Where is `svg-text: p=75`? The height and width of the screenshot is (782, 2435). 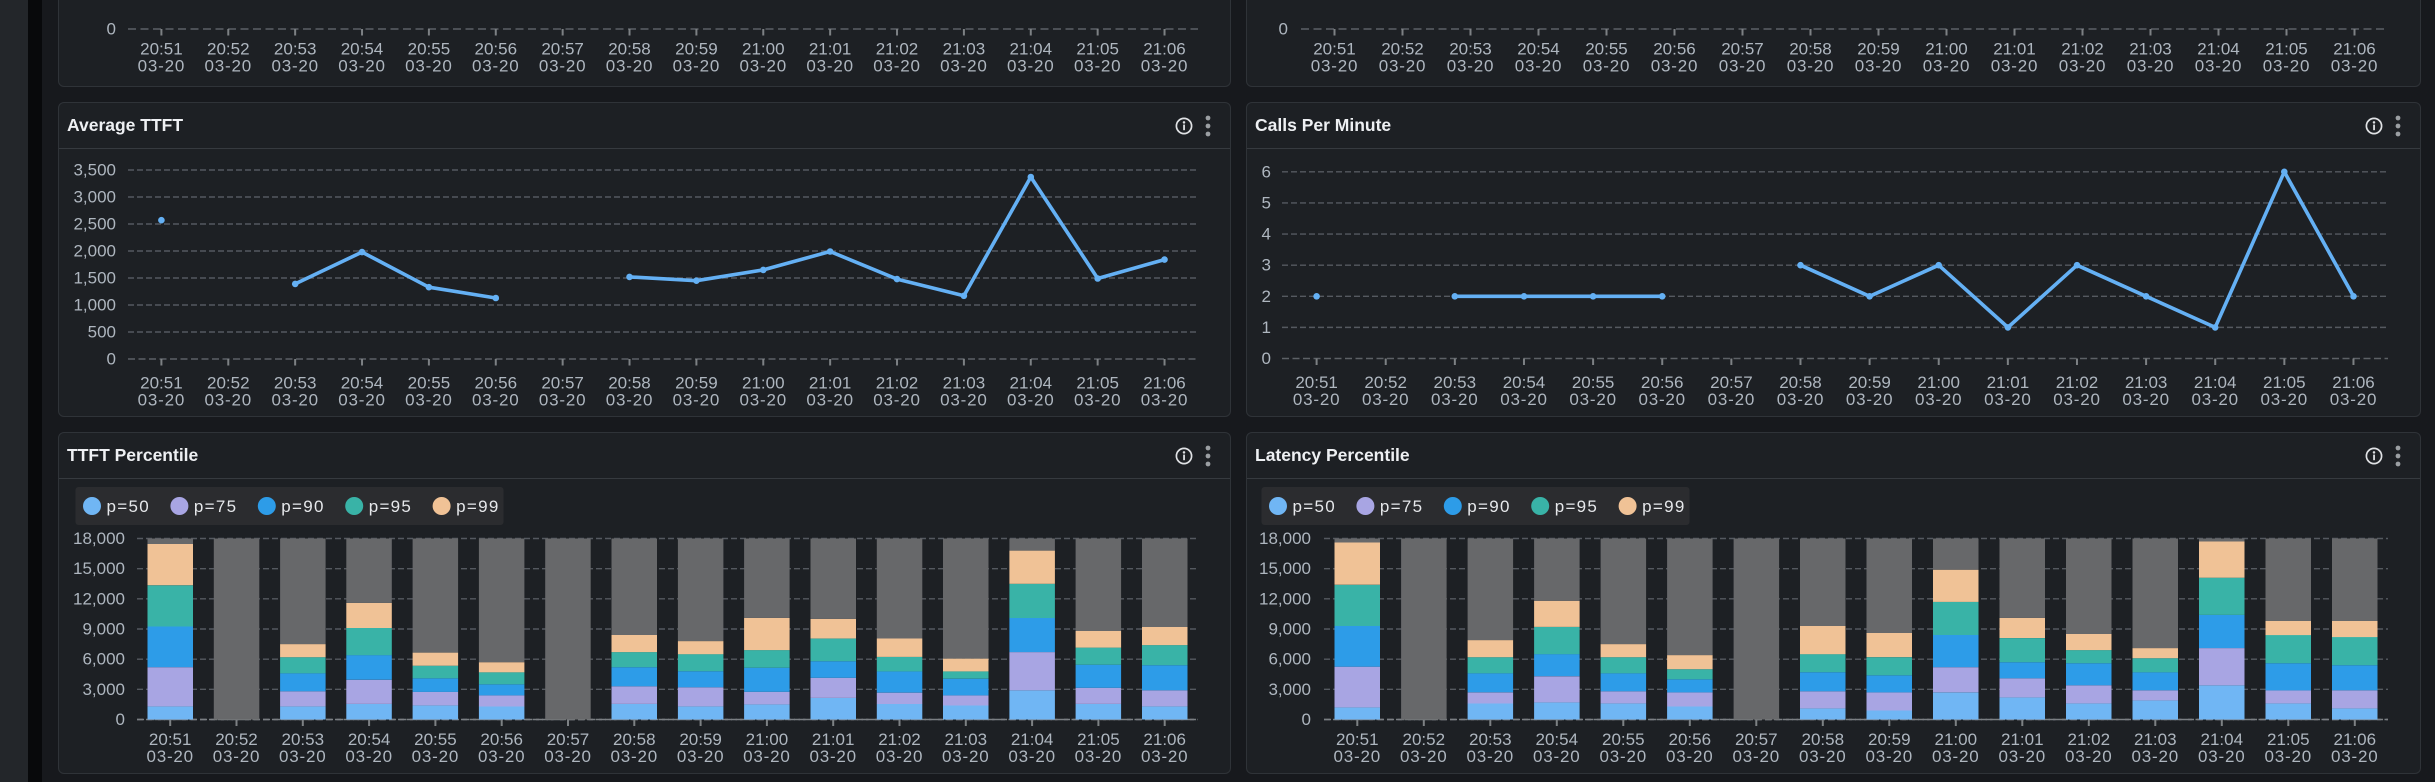 svg-text: p=75 is located at coordinates (1402, 506).